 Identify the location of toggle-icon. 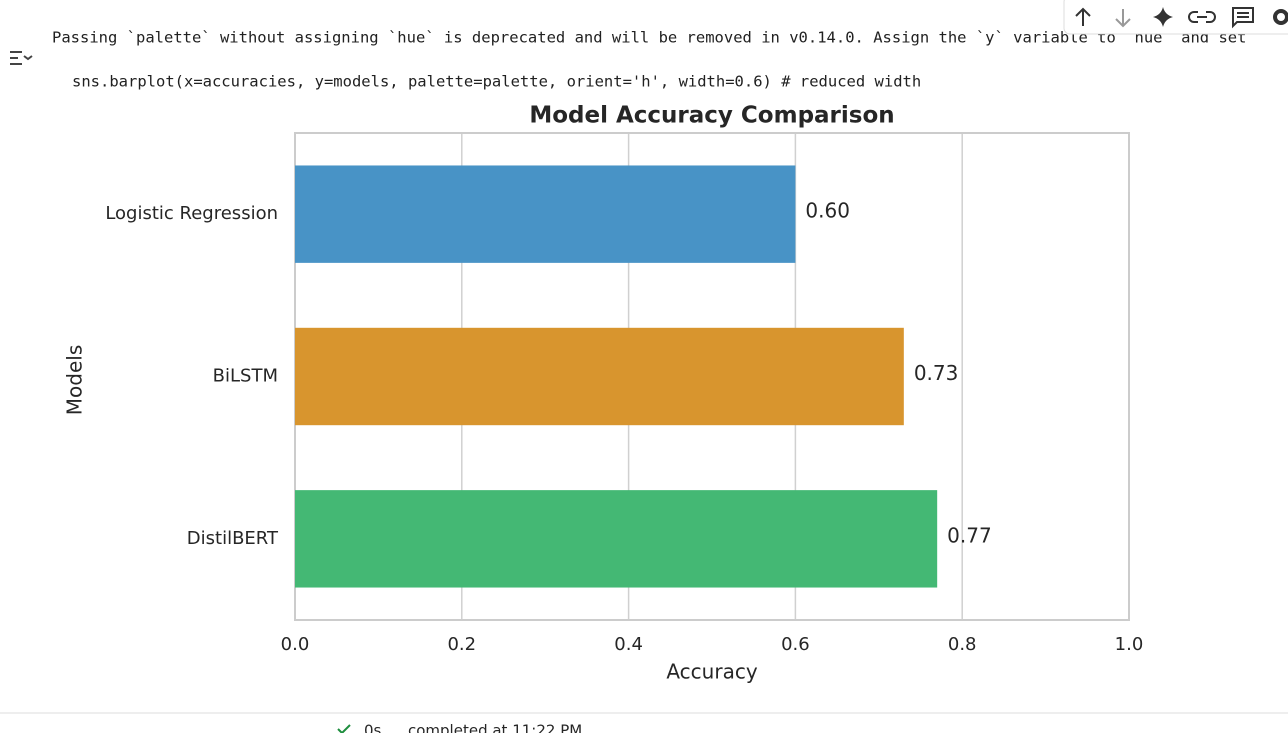
(21, 58).